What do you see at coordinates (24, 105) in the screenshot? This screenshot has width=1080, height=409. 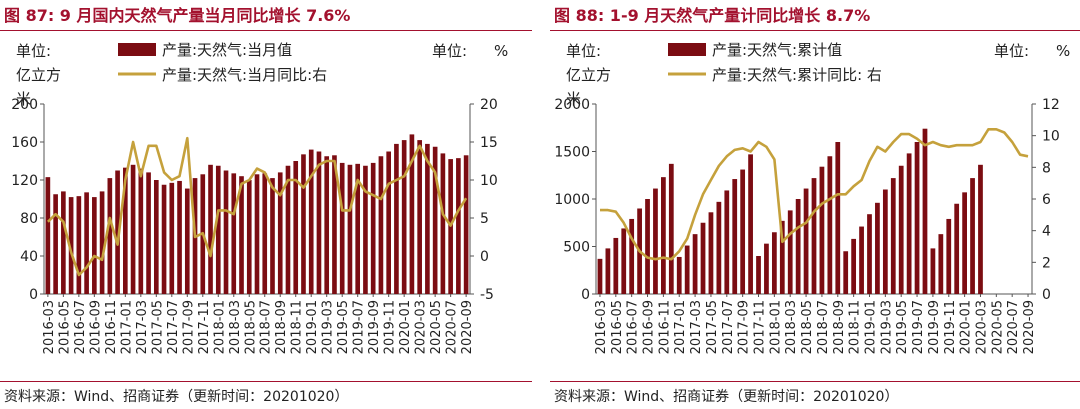 I see `left-axis-tick-label: 200` at bounding box center [24, 105].